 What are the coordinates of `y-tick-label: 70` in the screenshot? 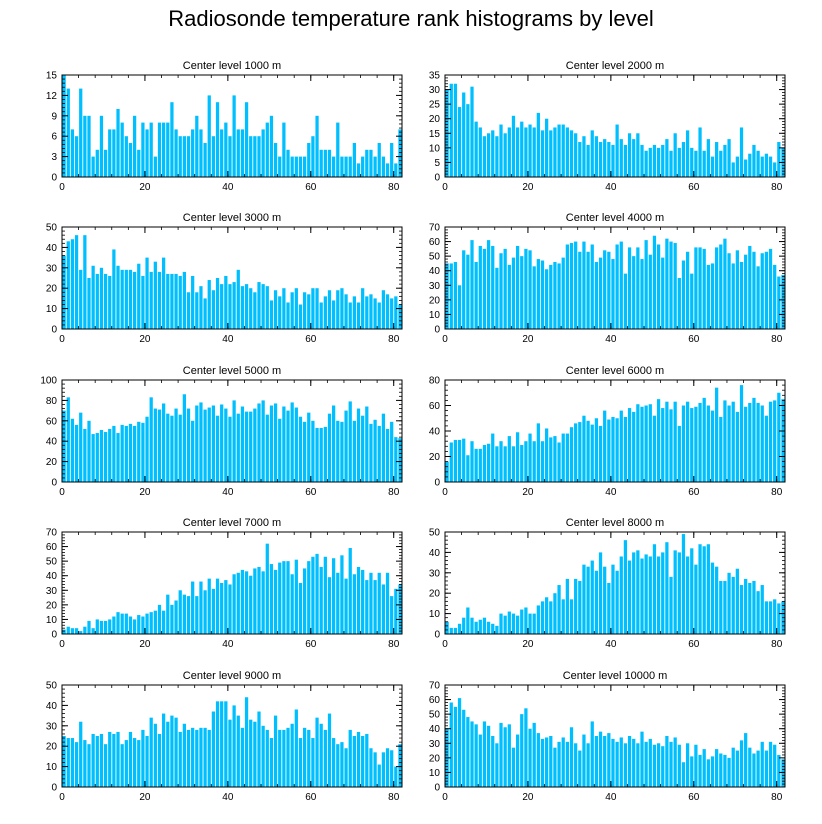 It's located at (435, 686).